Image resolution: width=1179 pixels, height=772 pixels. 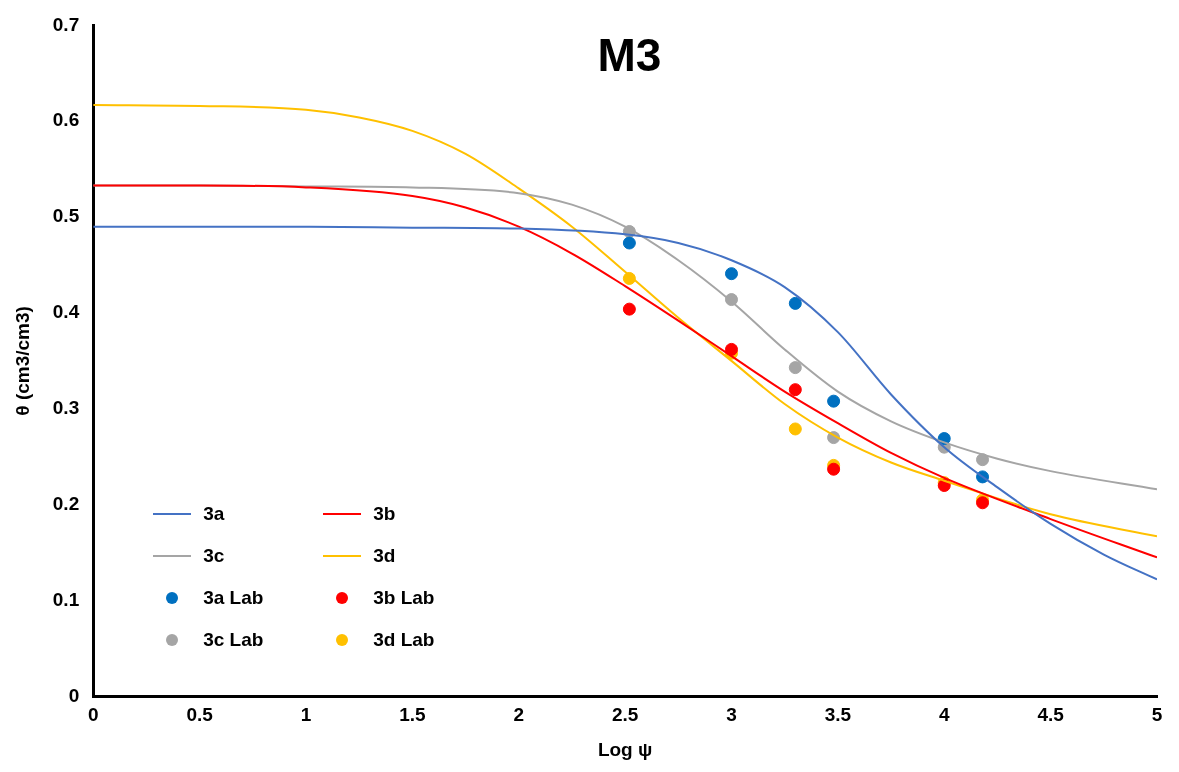 I want to click on y-tick-label: 0.1, so click(x=66, y=599).